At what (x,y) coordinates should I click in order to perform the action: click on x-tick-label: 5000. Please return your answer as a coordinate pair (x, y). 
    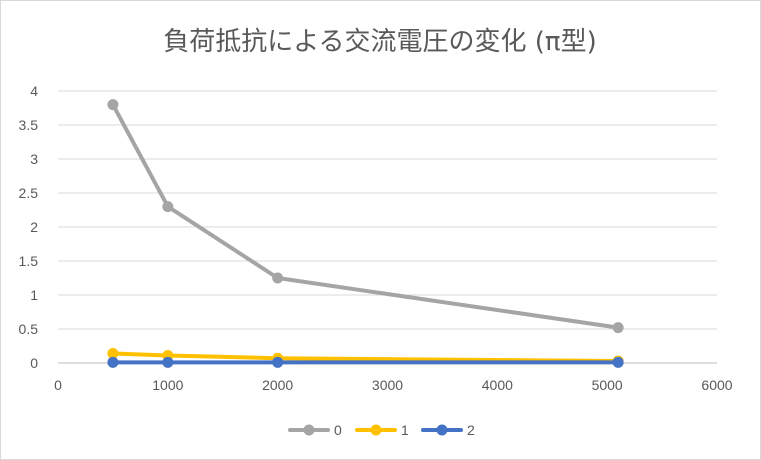
    Looking at the image, I should click on (607, 385).